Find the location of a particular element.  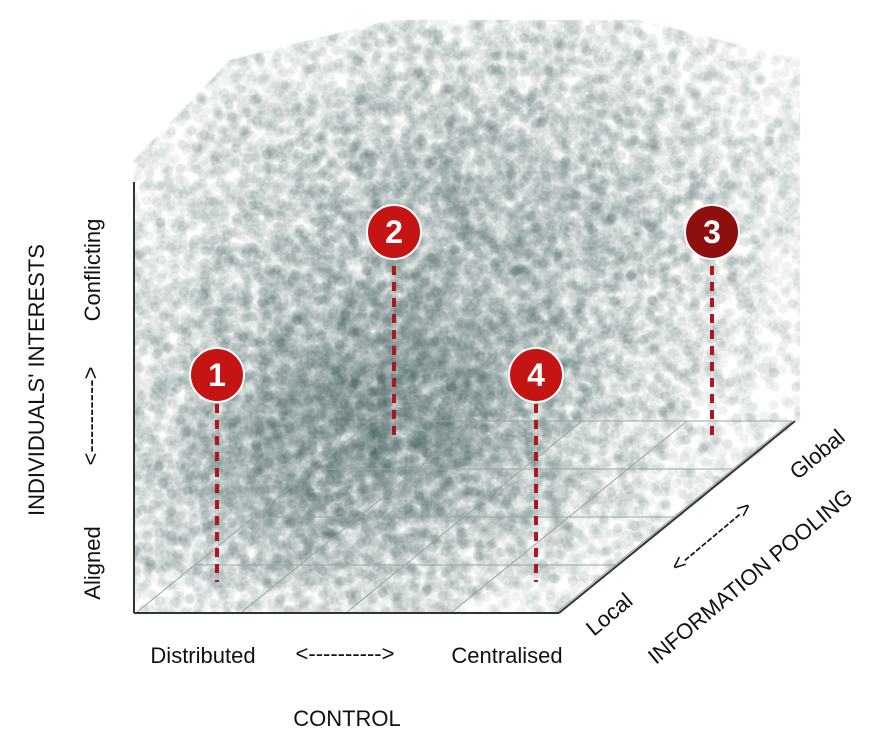

pooling-high-label: Global is located at coordinates (817, 454).